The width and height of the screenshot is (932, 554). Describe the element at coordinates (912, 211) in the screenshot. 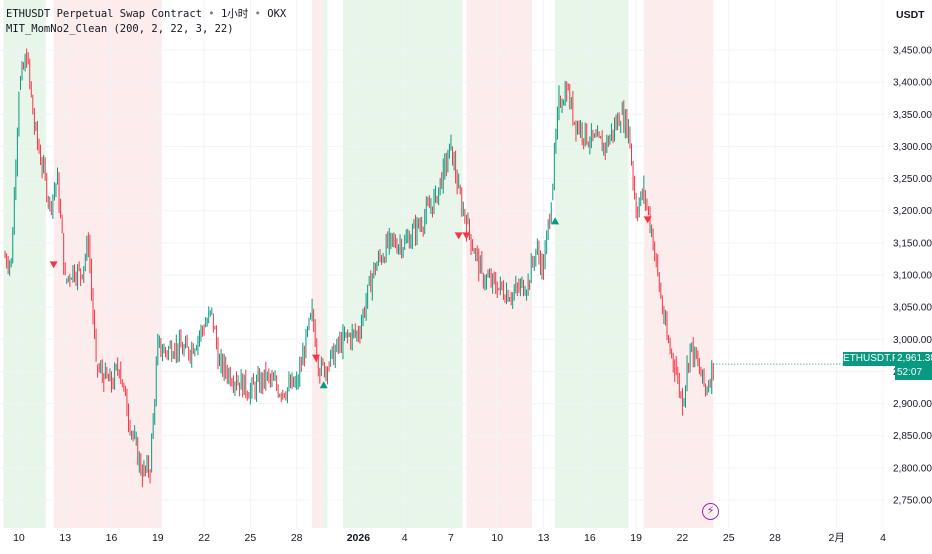

I see `price-tick-label: 3,200.00` at that location.